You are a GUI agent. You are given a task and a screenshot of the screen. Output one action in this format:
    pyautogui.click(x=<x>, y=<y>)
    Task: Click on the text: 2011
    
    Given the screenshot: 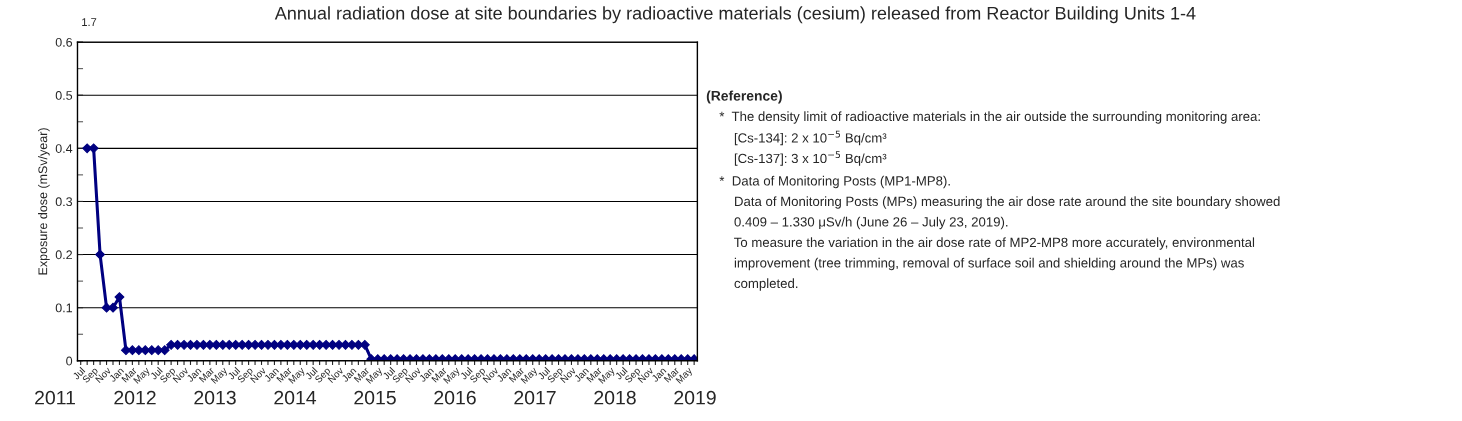 What is the action you would take?
    pyautogui.click(x=55, y=397)
    